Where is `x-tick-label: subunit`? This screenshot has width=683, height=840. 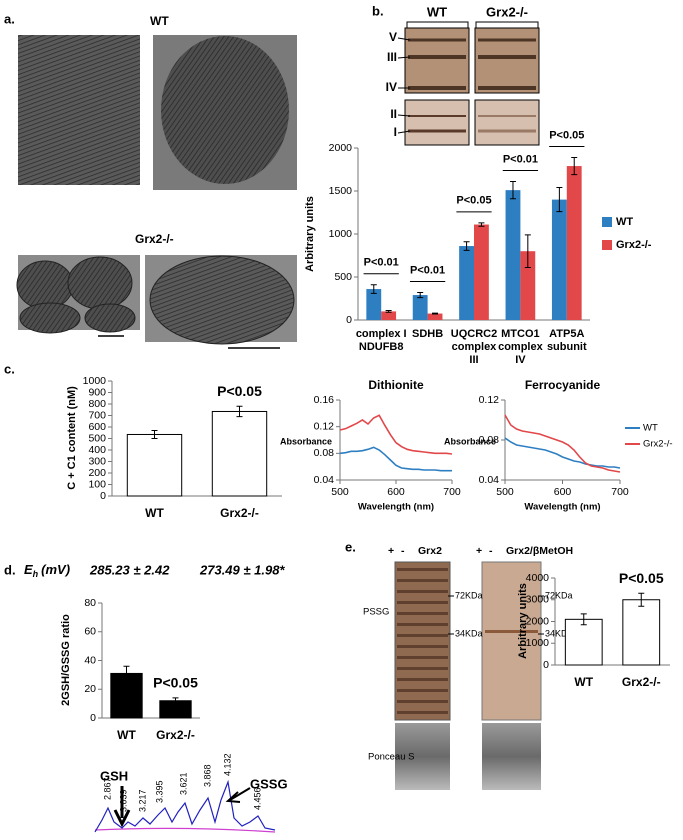 x-tick-label: subunit is located at coordinates (567, 347).